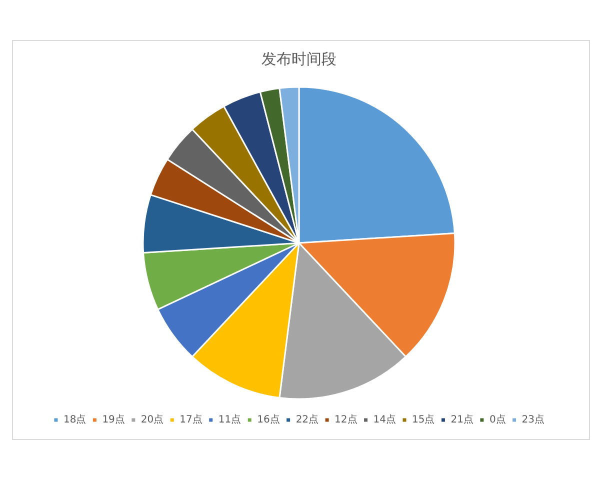 This screenshot has width=600, height=480. What do you see at coordinates (497, 420) in the screenshot?
I see `legend-label: 0点` at bounding box center [497, 420].